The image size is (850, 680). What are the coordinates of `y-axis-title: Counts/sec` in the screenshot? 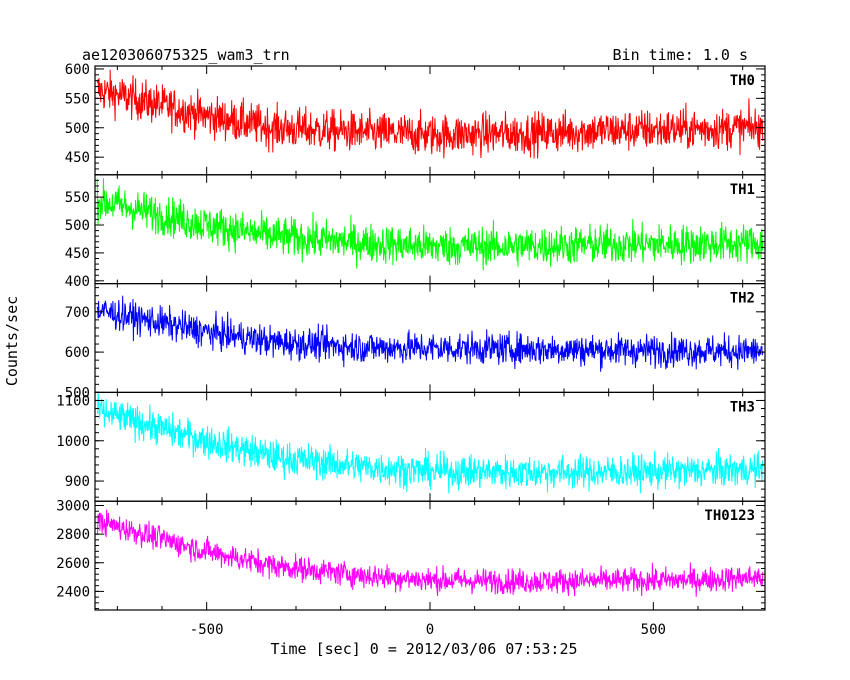 It's located at (12, 341).